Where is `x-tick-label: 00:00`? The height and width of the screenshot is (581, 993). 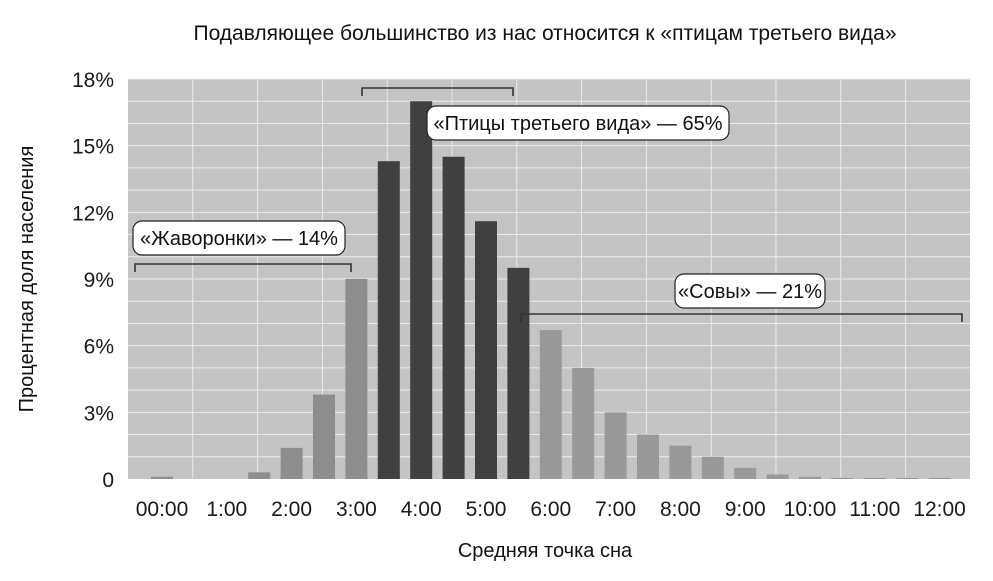 x-tick-label: 00:00 is located at coordinates (162, 509).